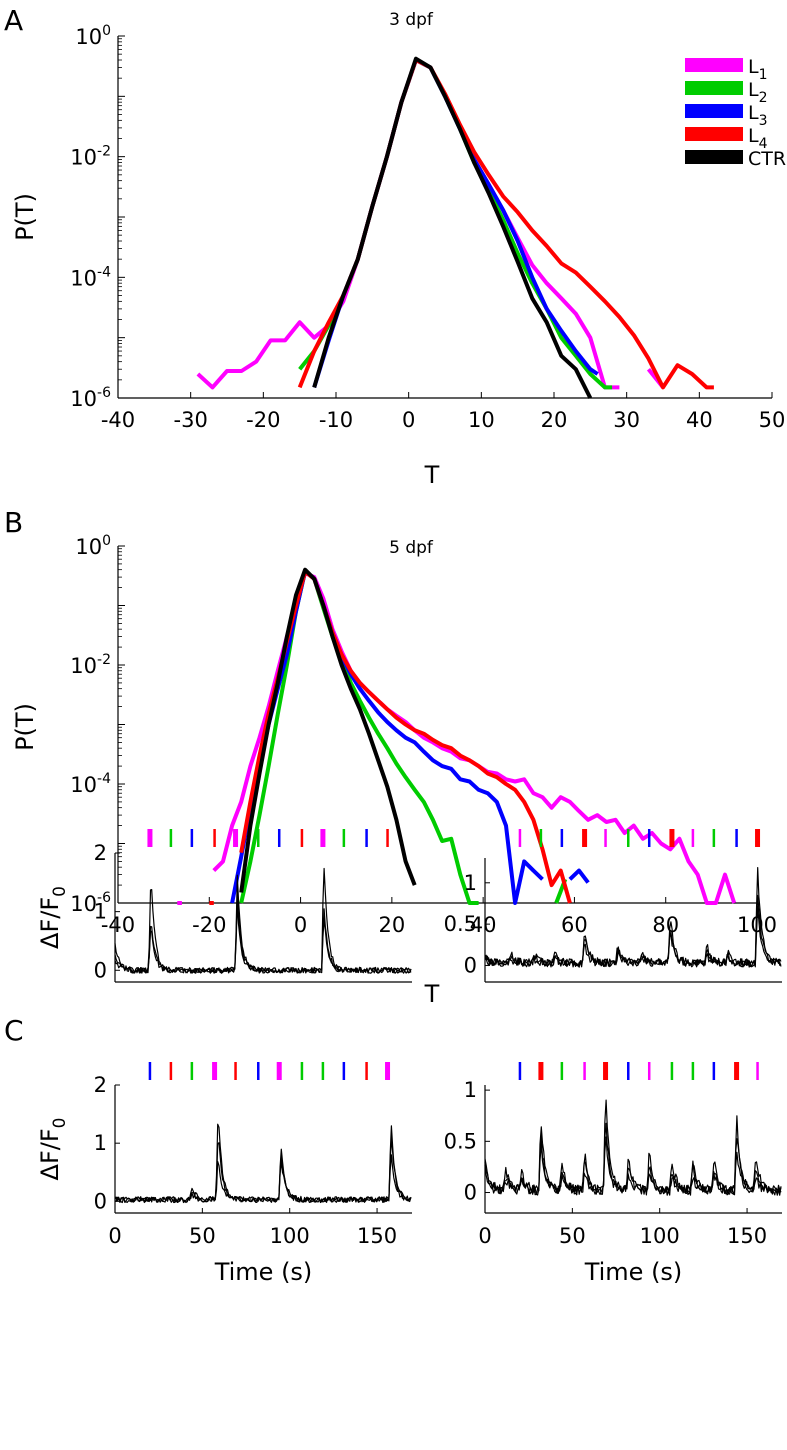  What do you see at coordinates (758, 69) in the screenshot?
I see `legend-label-l1: L1` at bounding box center [758, 69].